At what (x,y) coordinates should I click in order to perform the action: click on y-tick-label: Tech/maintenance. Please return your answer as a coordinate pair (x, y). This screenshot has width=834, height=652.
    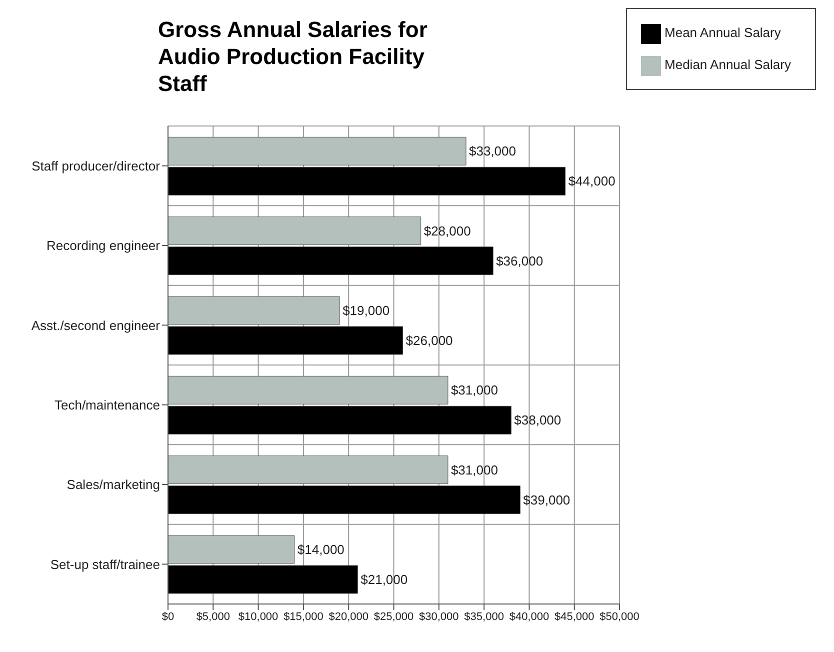
    Looking at the image, I should click on (107, 404).